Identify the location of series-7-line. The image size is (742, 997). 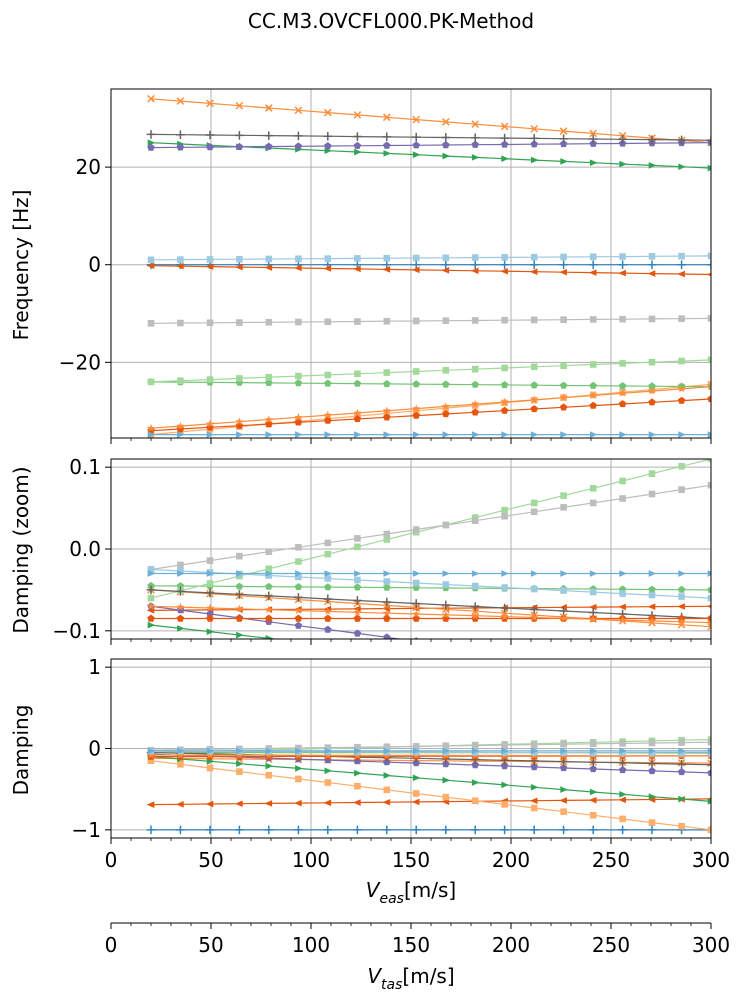
(430, 746).